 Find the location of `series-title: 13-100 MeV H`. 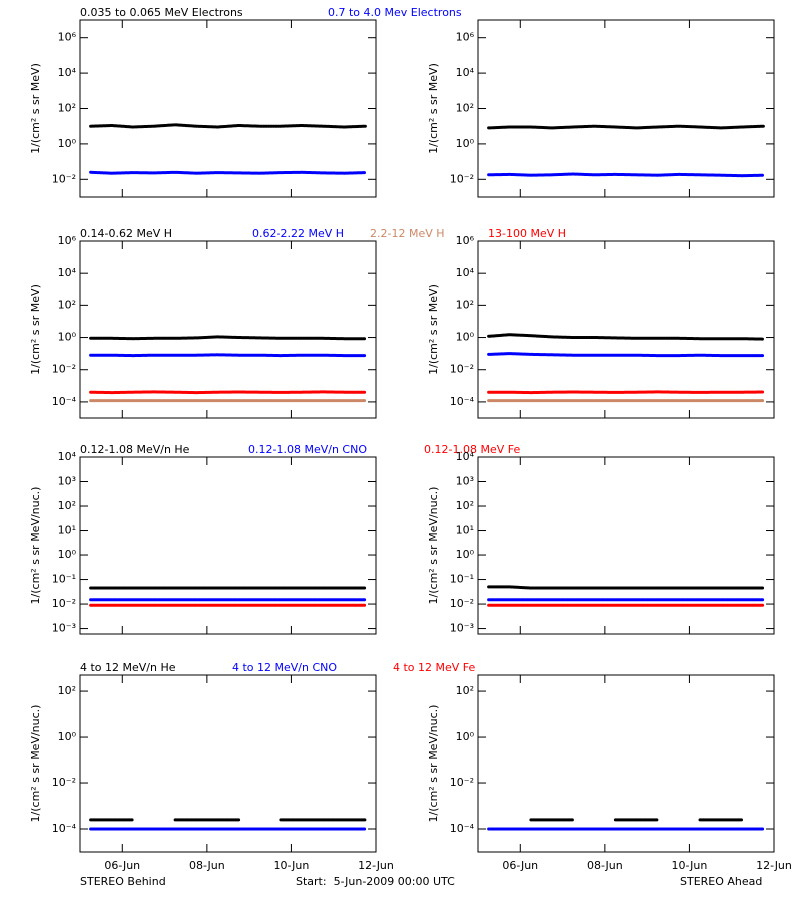

series-title: 13-100 MeV H is located at coordinates (527, 233).